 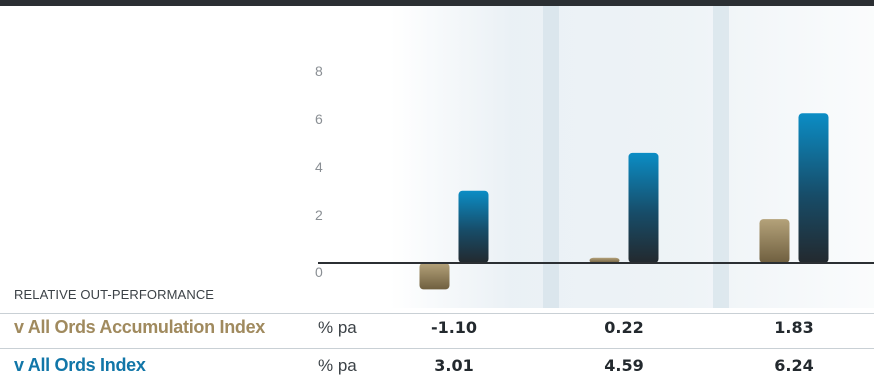 I want to click on y-tick-label: 0, so click(x=319, y=272).